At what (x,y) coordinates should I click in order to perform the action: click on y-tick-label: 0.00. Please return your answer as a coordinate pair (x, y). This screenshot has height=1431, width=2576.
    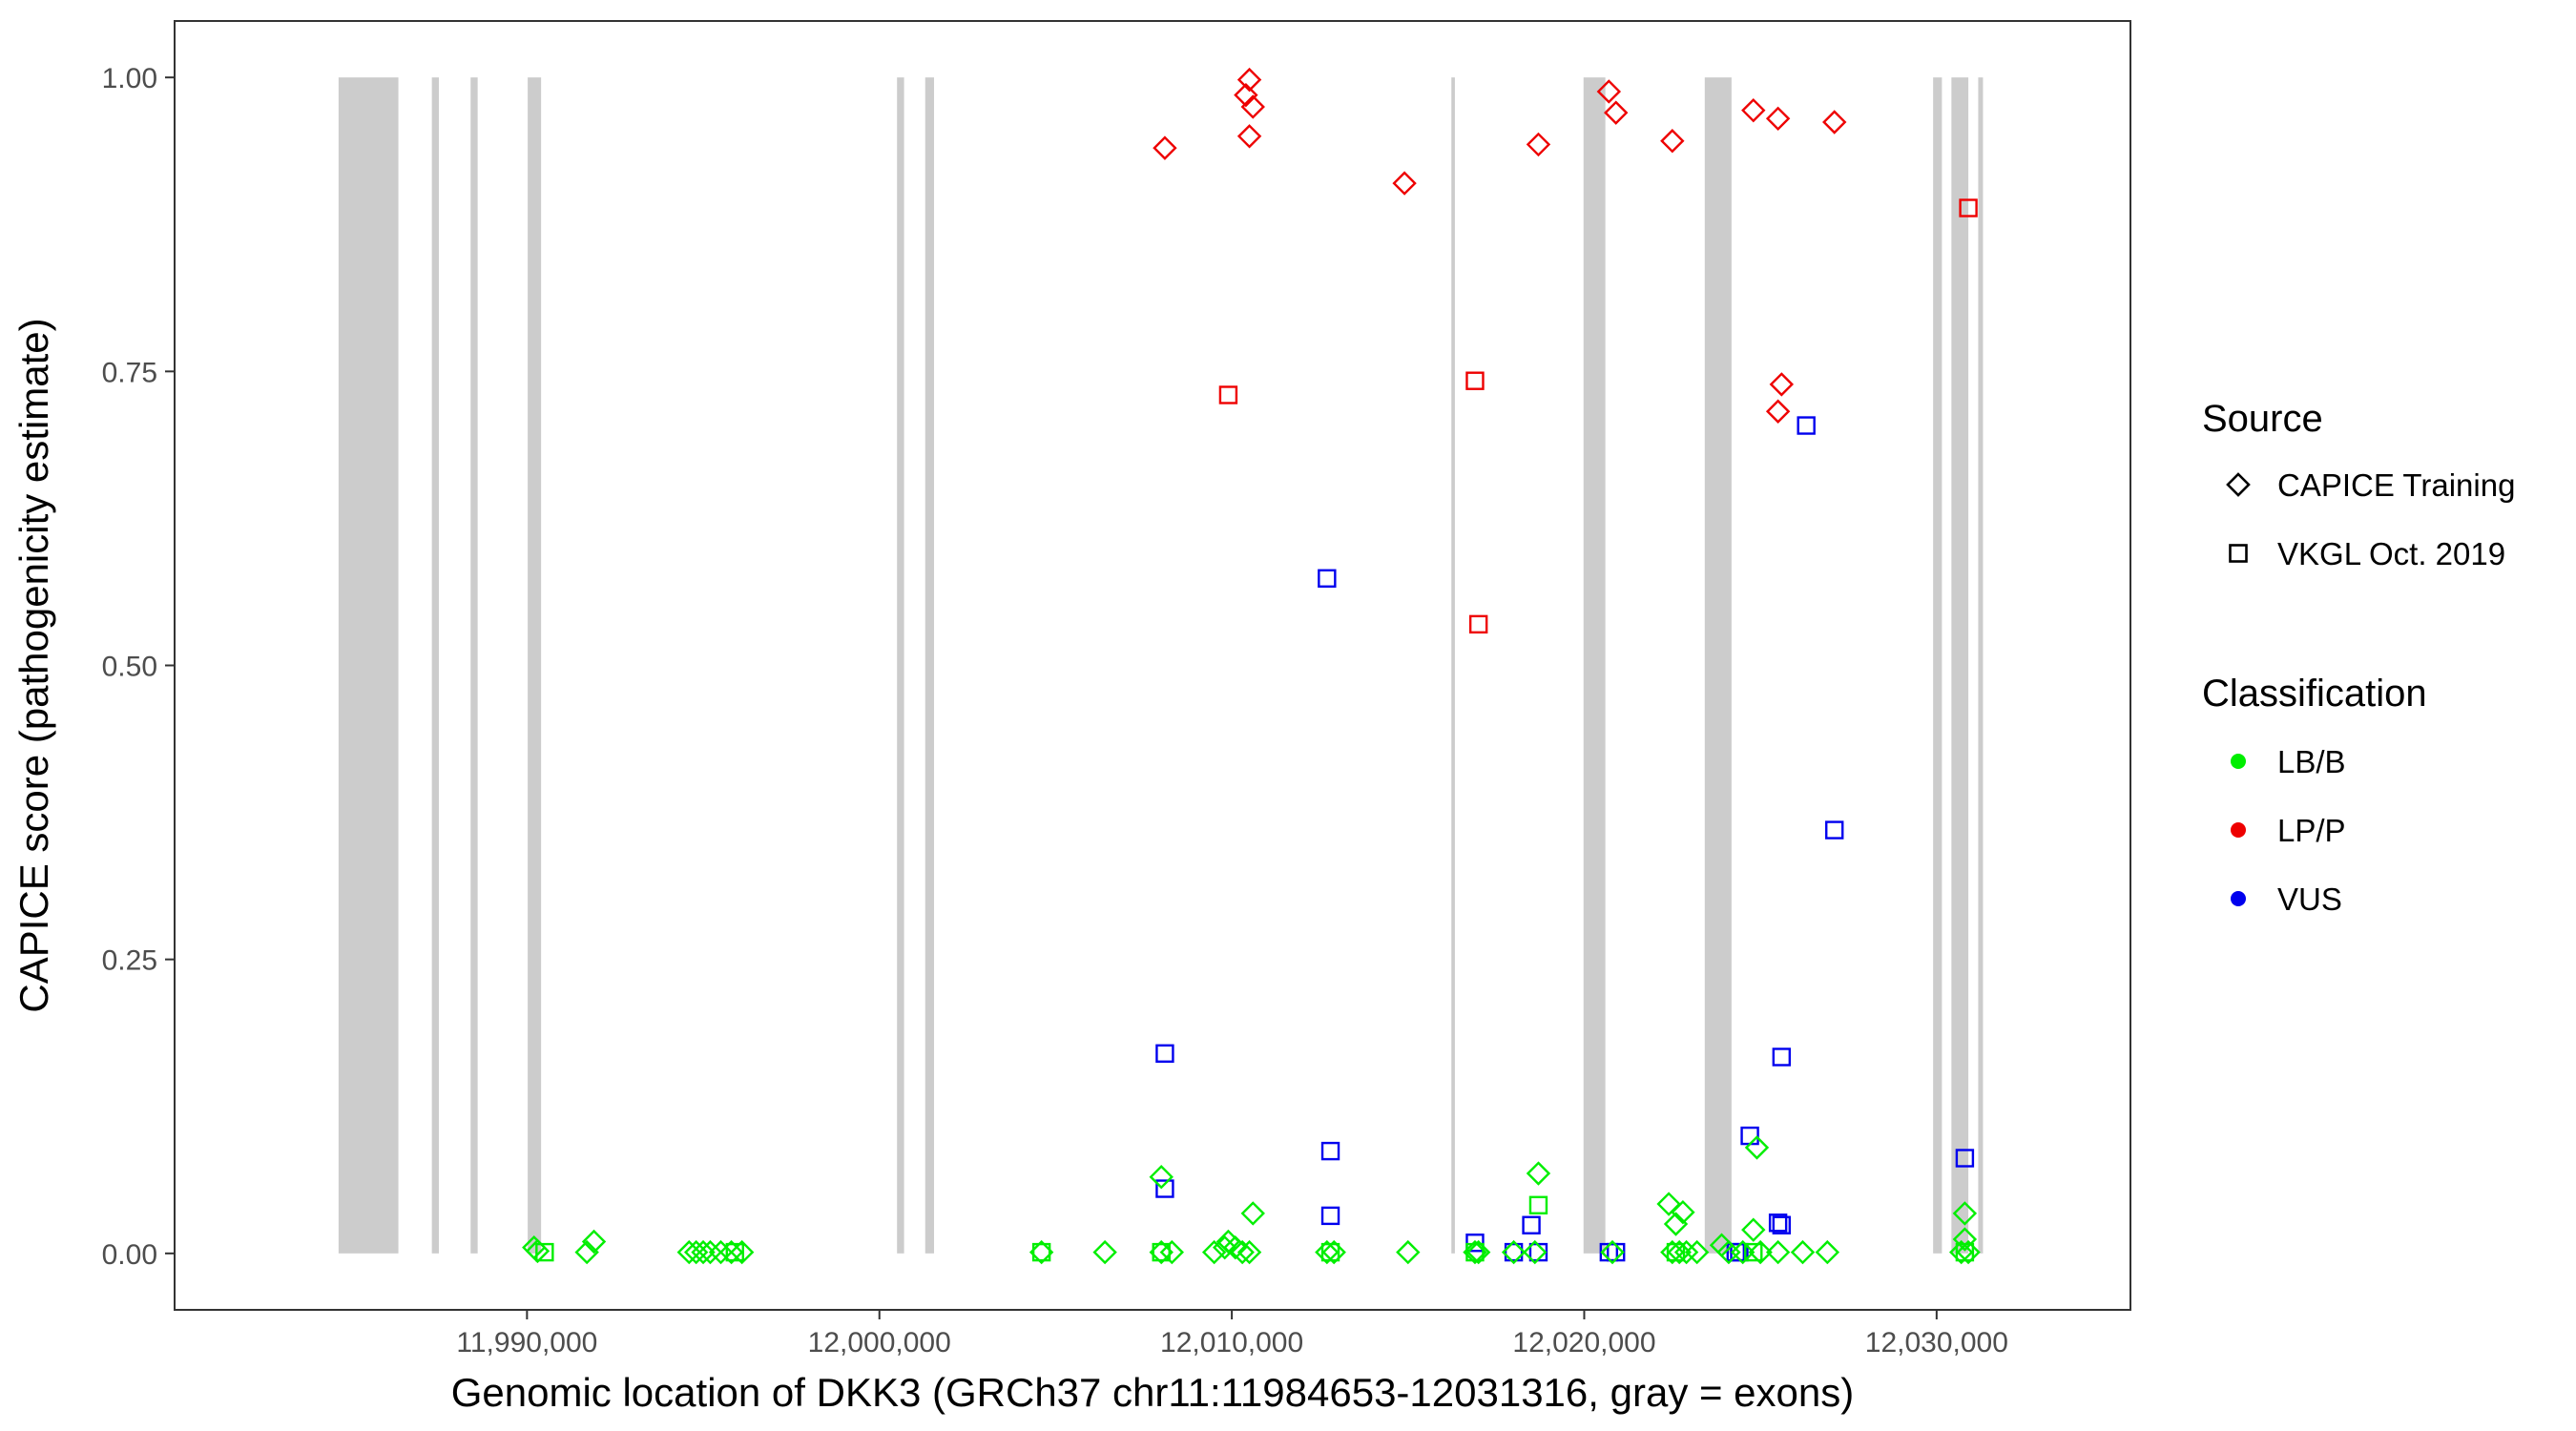
    Looking at the image, I should click on (129, 1255).